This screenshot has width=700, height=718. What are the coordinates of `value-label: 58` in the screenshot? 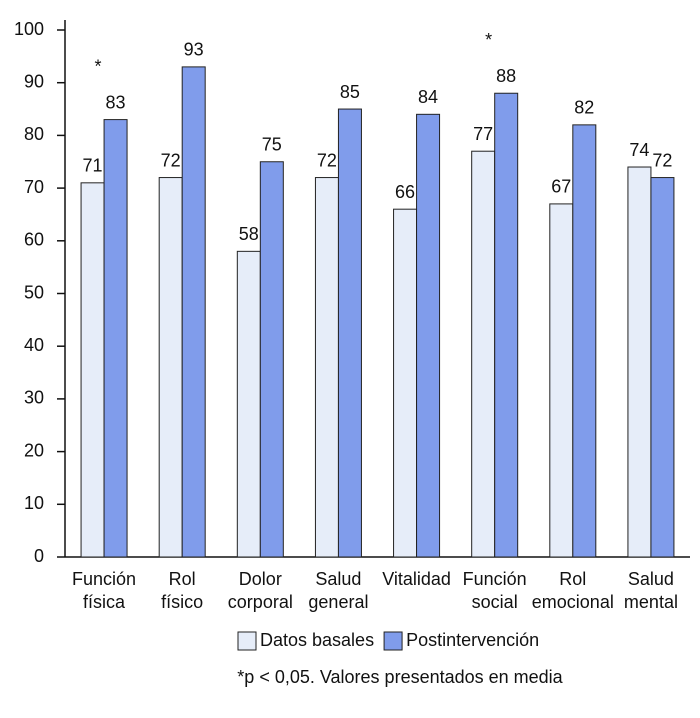 It's located at (249, 234).